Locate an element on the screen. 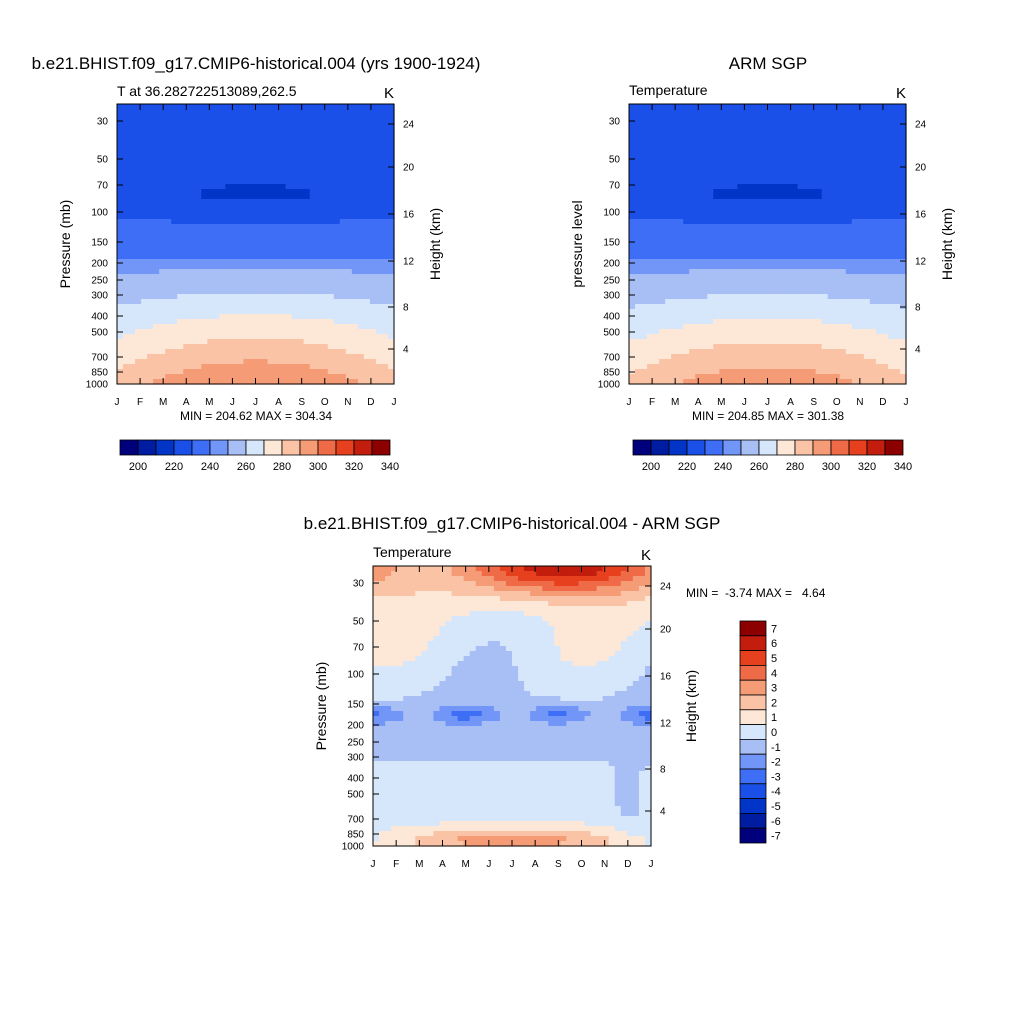  colorbar-swatch is located at coordinates (363, 447).